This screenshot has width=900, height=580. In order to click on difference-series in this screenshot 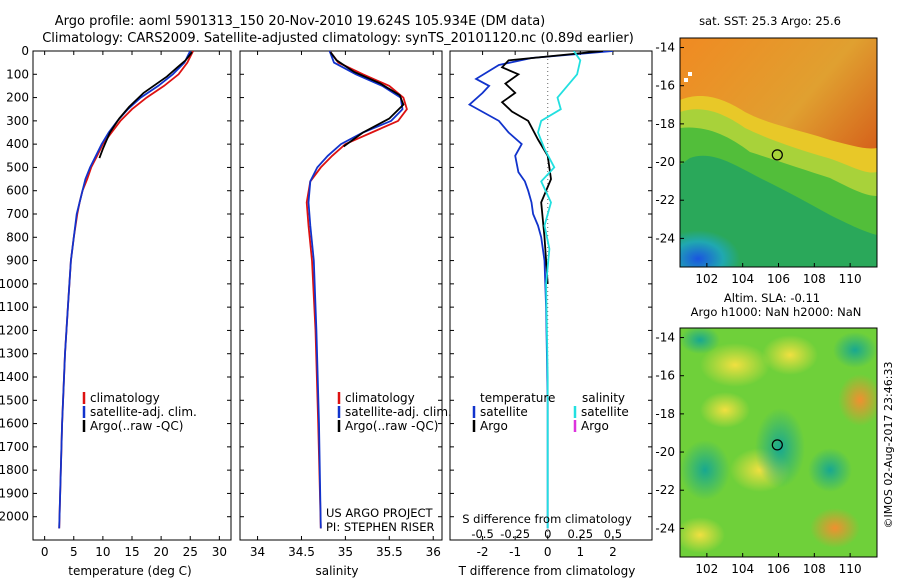, I will do `click(540, 295)`.